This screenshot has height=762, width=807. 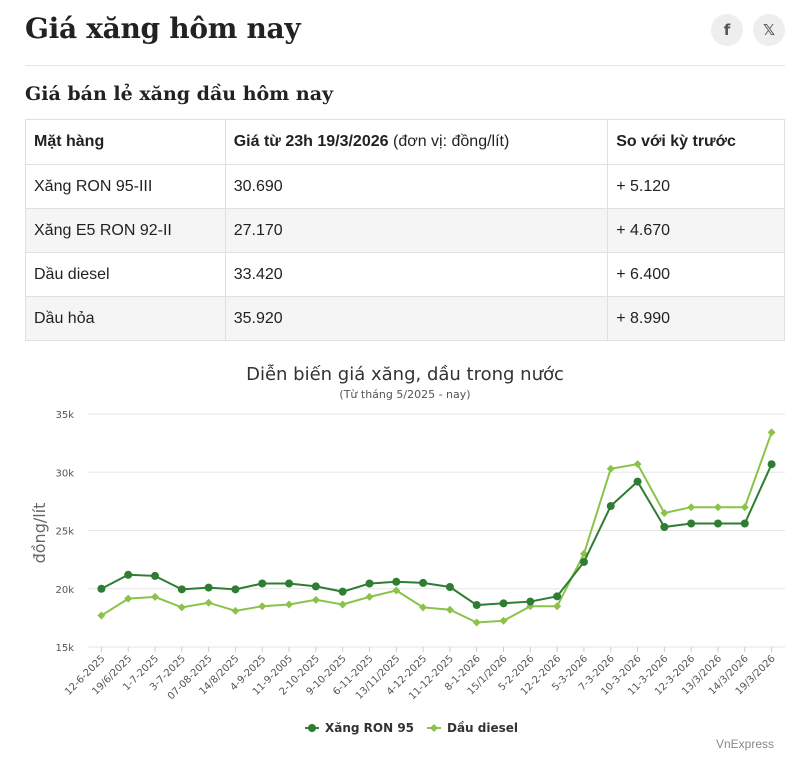 I want to click on header-price: Giá từ 23h 19/3/2026 (đơn vị: đồng/lít), so click(x=416, y=142).